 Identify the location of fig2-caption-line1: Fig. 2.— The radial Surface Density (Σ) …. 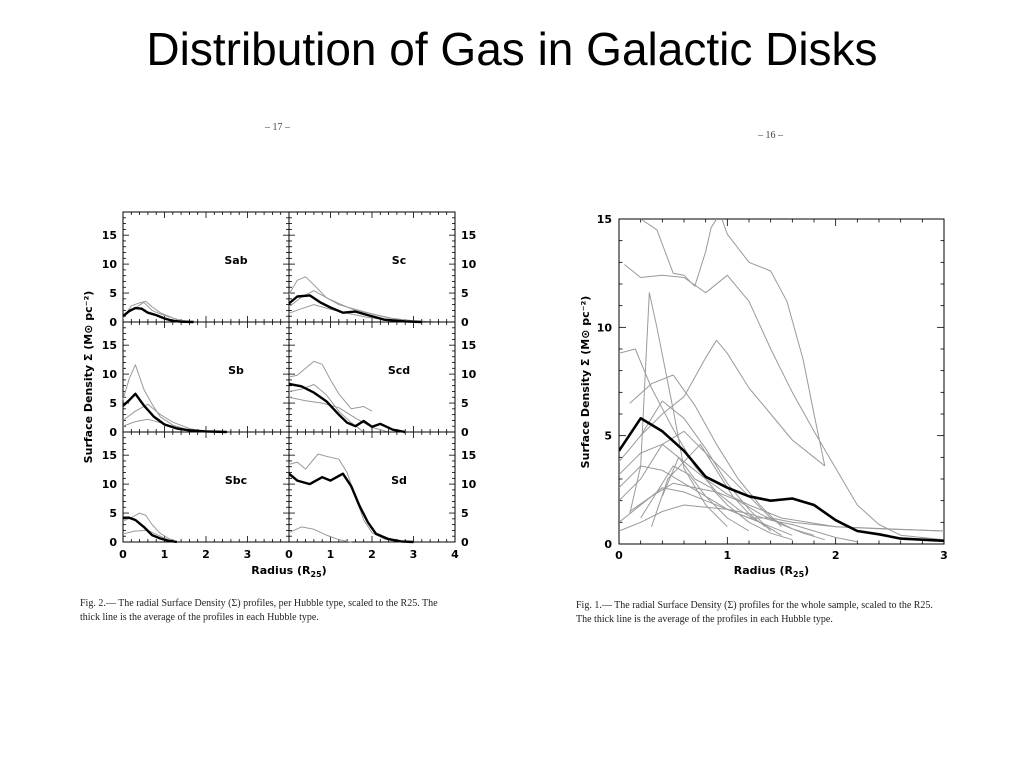
(259, 603).